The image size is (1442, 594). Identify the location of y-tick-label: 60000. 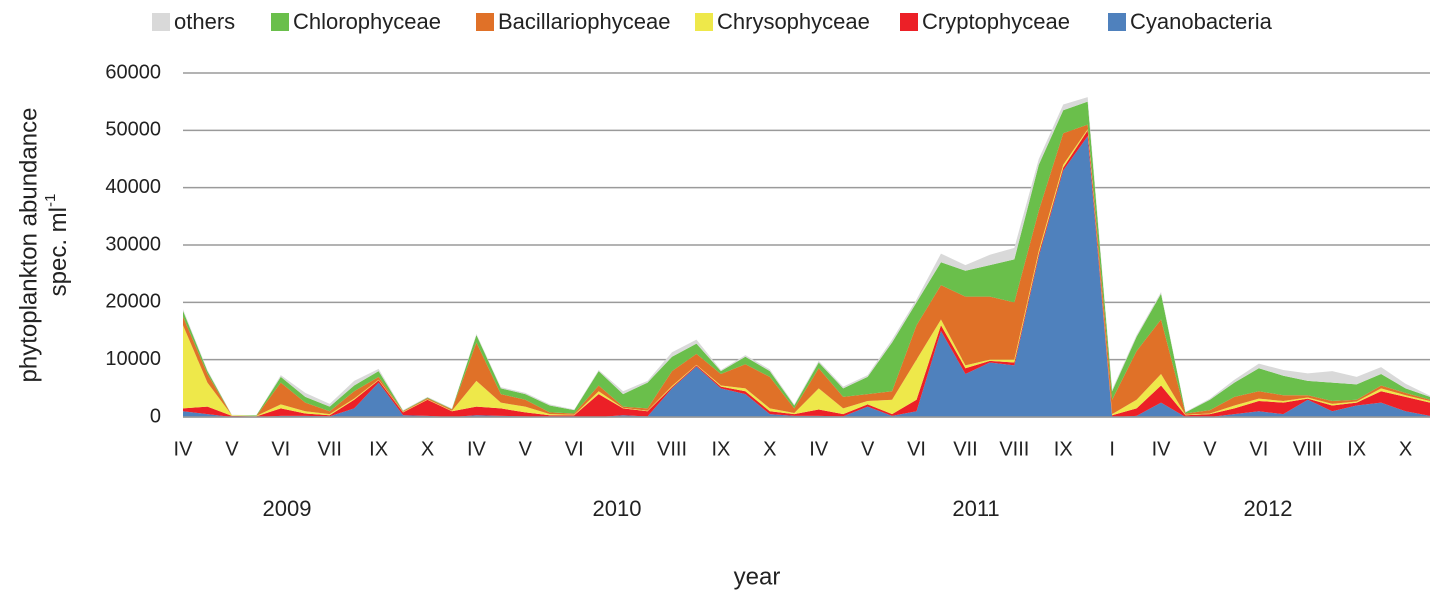
(133, 72).